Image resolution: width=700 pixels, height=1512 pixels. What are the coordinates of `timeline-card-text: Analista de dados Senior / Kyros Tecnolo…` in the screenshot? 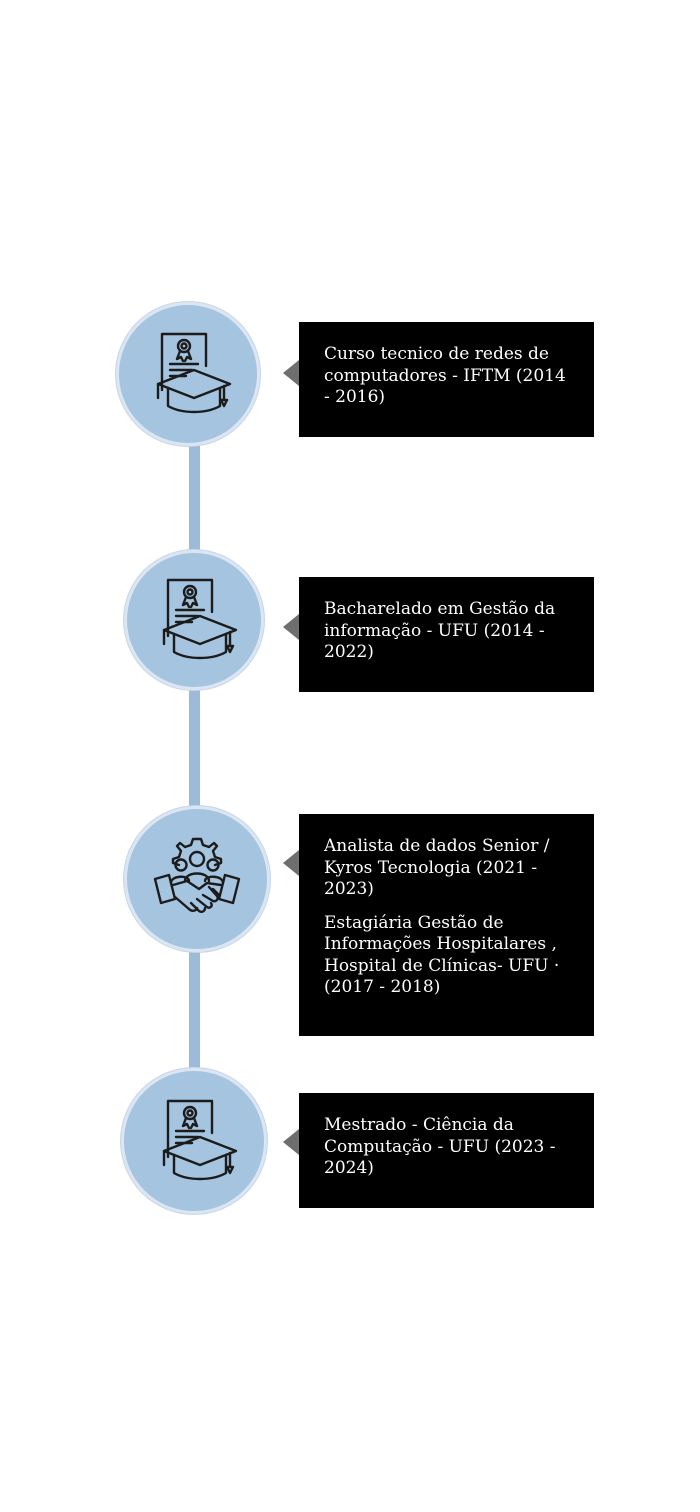 It's located at (437, 867).